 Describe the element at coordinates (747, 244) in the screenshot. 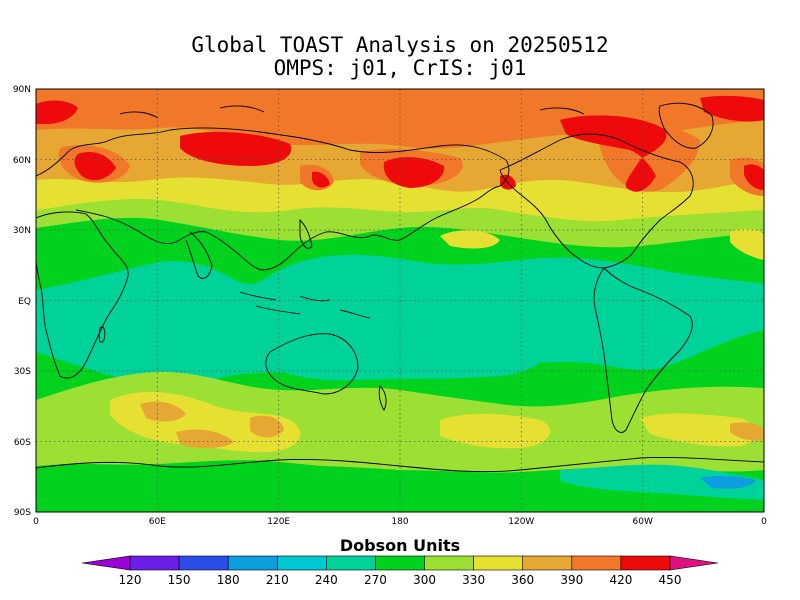

I see `contour-north-360-c` at that location.